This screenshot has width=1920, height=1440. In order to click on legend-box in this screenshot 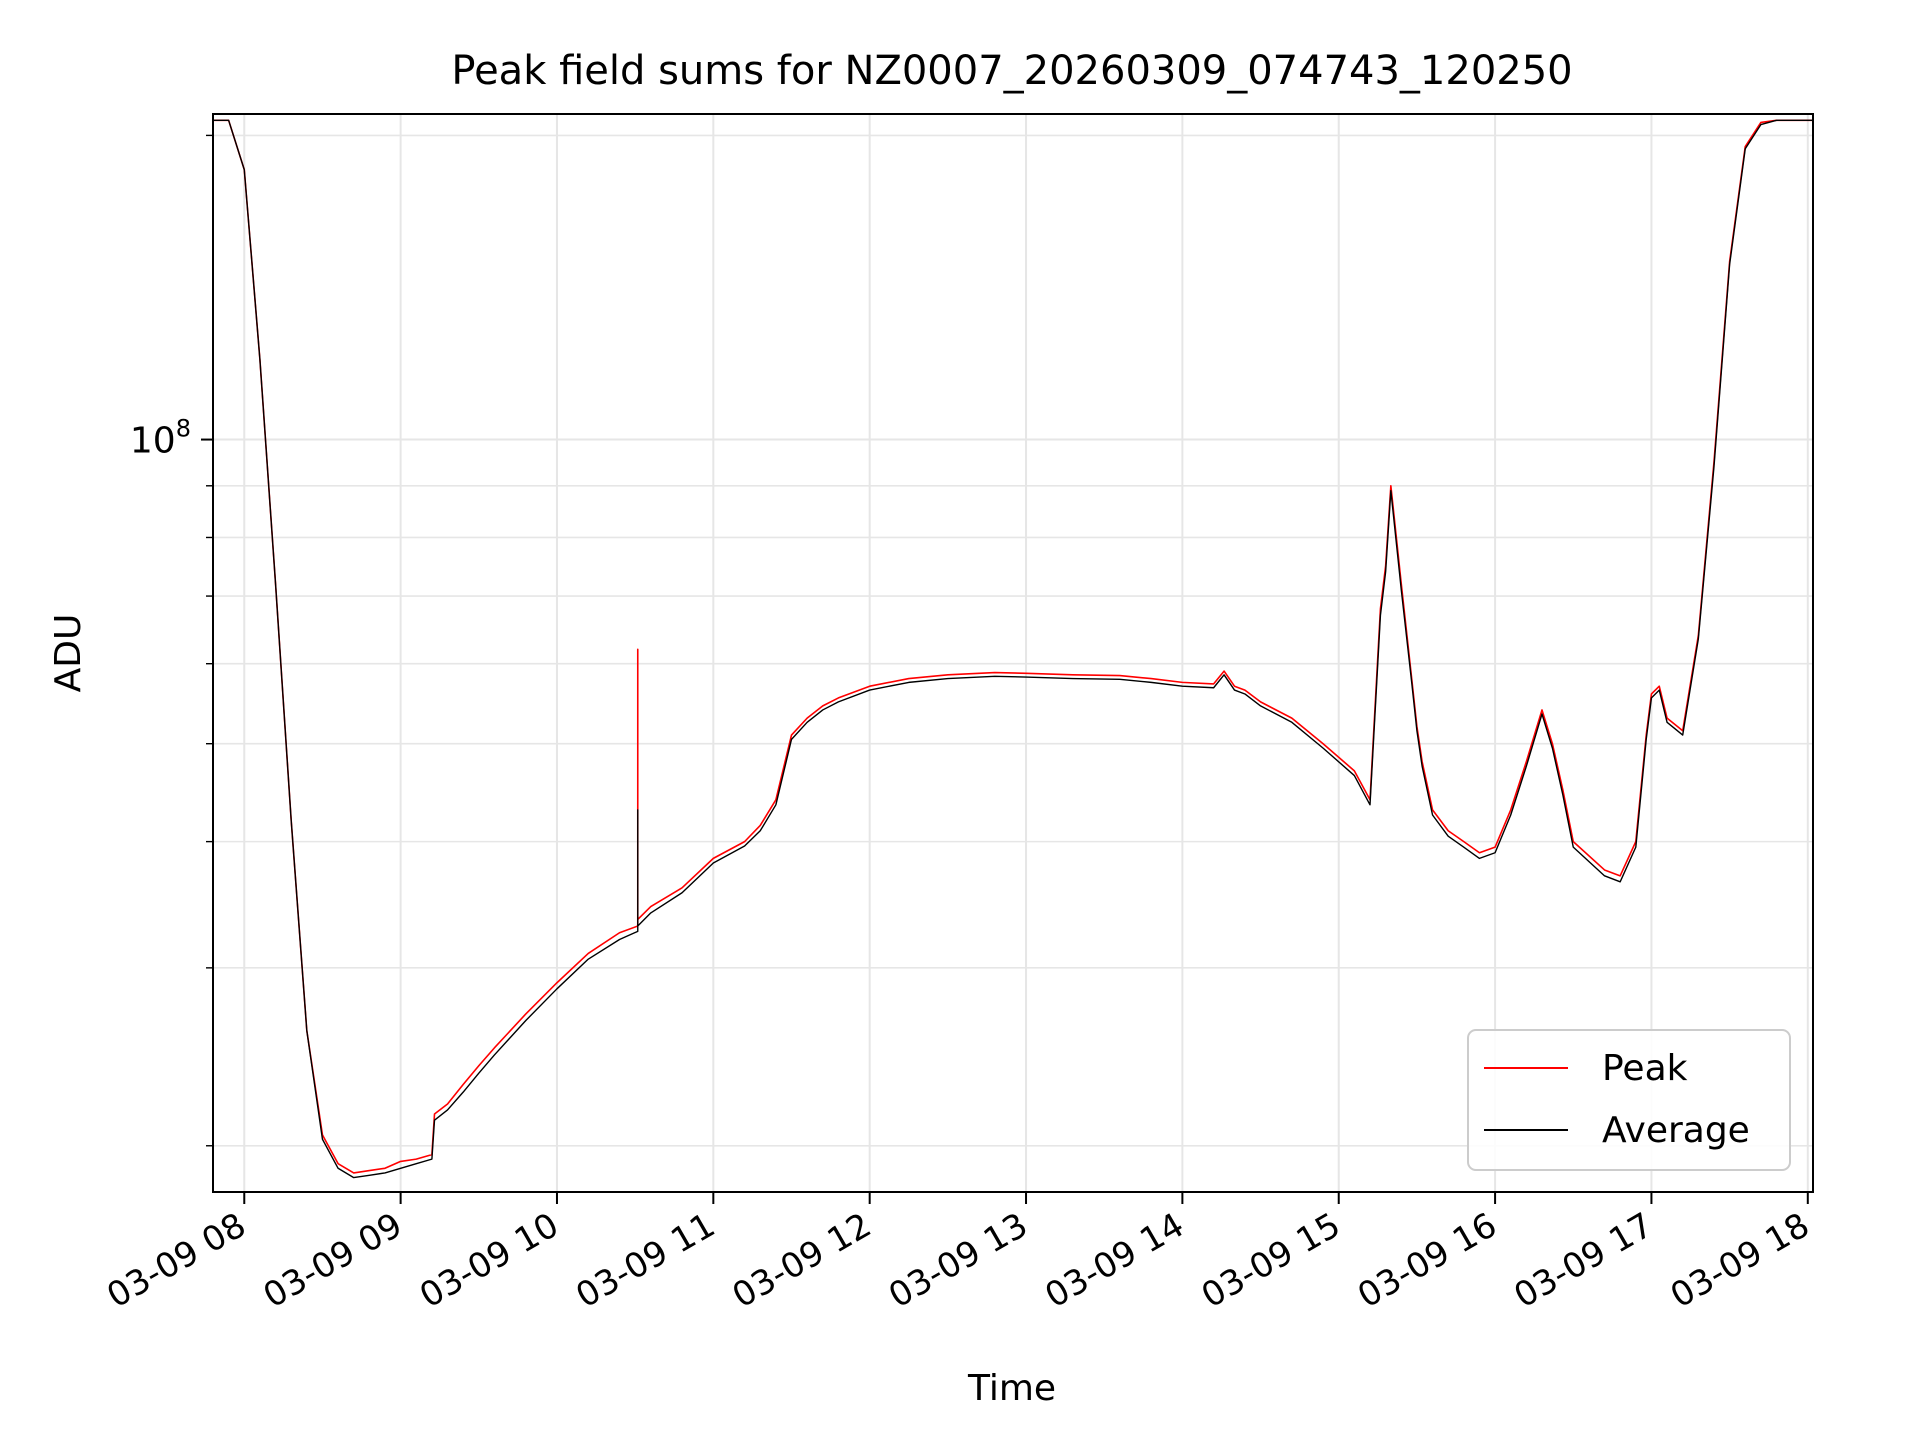, I will do `click(1629, 1100)`.